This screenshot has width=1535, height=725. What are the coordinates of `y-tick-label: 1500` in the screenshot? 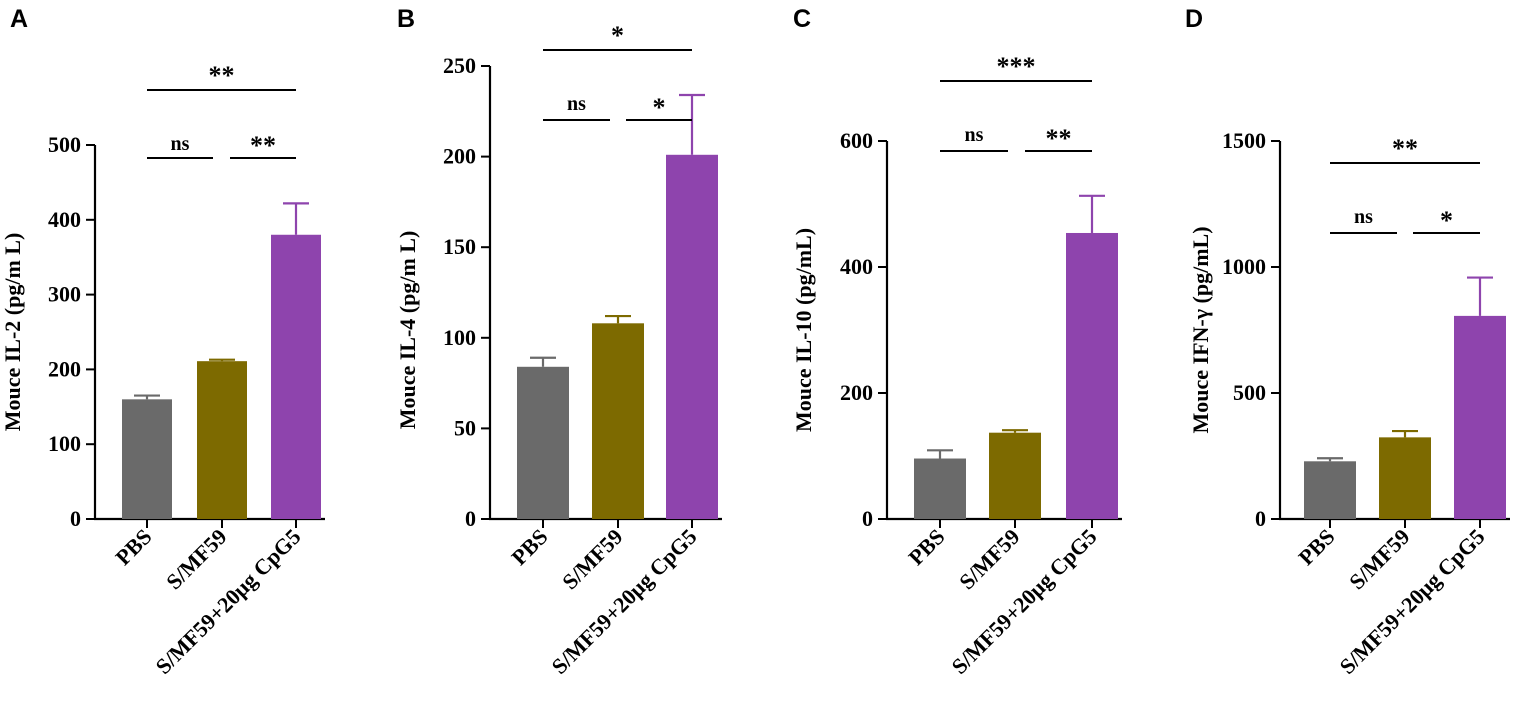 It's located at (1244, 140).